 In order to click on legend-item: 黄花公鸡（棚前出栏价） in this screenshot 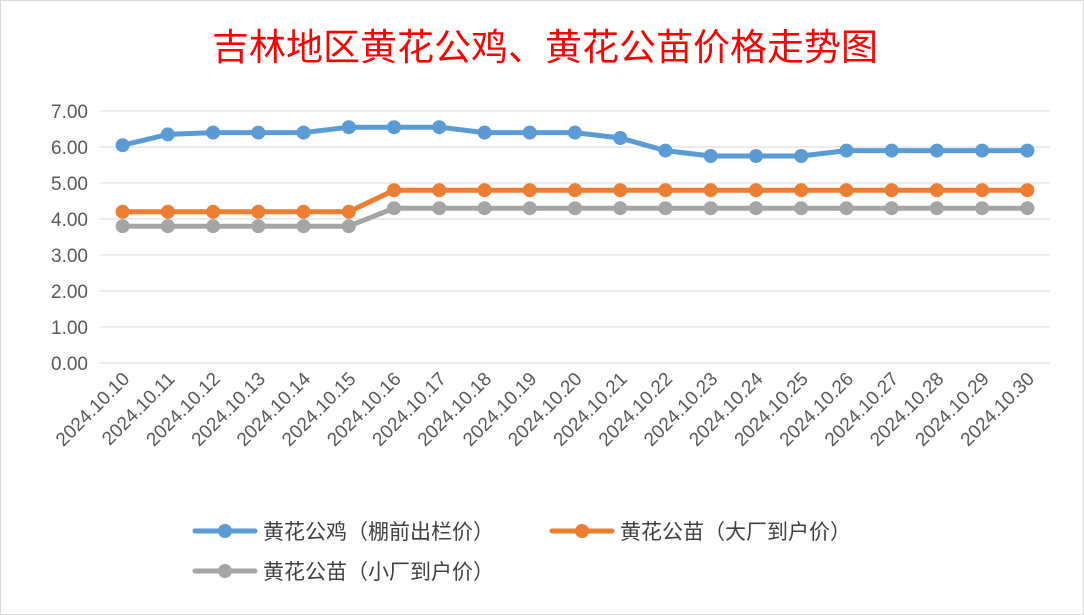, I will do `click(343, 532)`.